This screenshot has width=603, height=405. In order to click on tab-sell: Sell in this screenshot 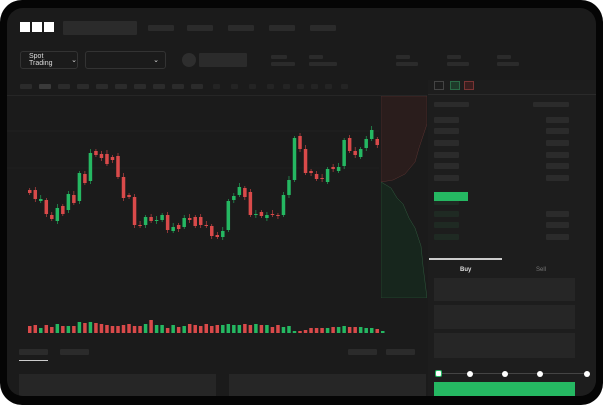, I will do `click(541, 270)`.